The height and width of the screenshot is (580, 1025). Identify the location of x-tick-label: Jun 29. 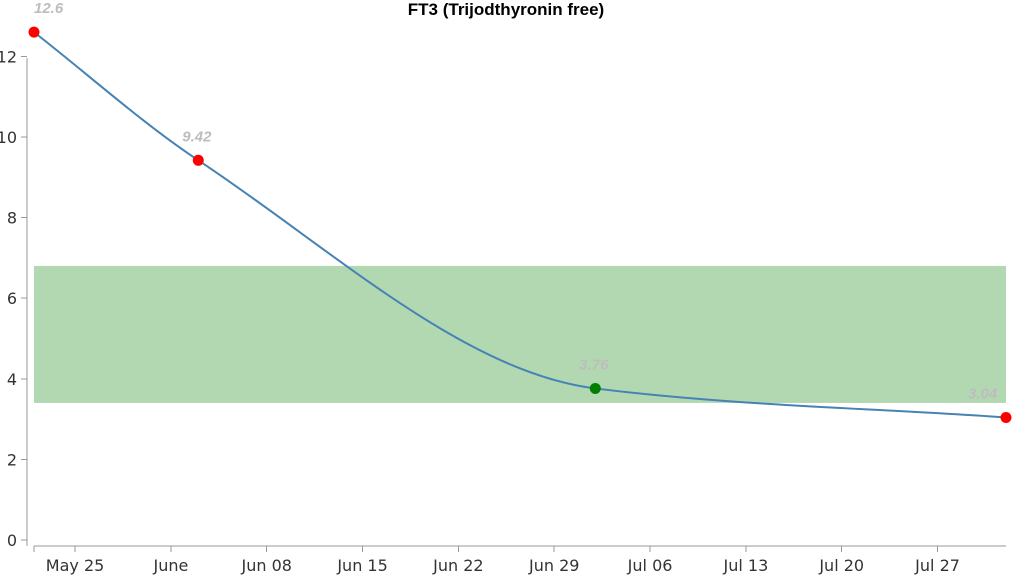
(553, 565).